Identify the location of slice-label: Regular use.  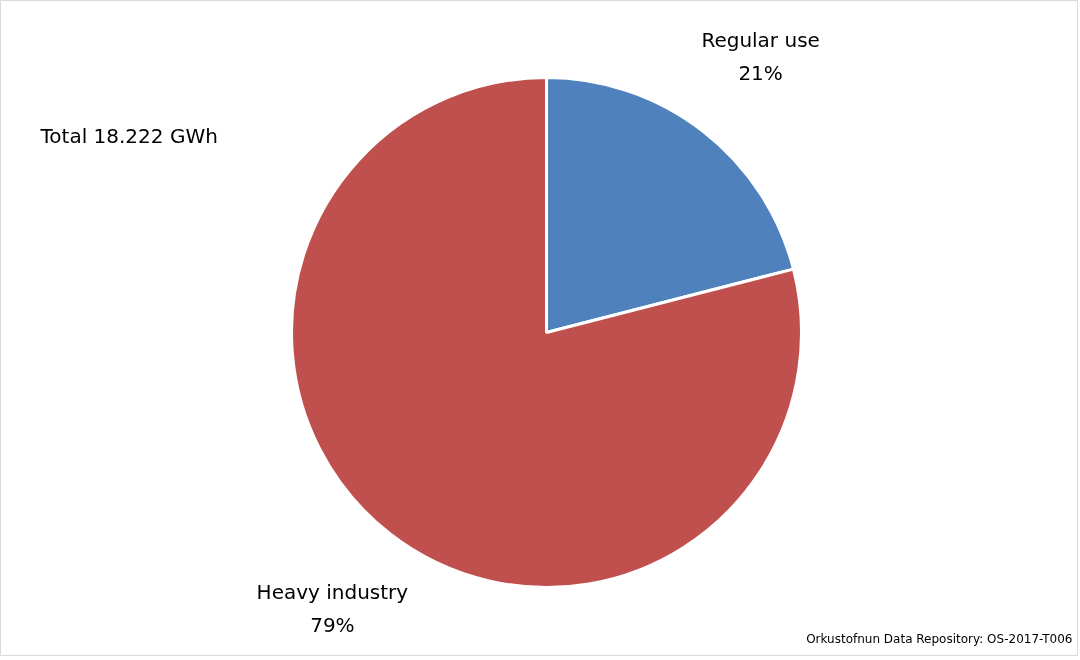
(760, 40).